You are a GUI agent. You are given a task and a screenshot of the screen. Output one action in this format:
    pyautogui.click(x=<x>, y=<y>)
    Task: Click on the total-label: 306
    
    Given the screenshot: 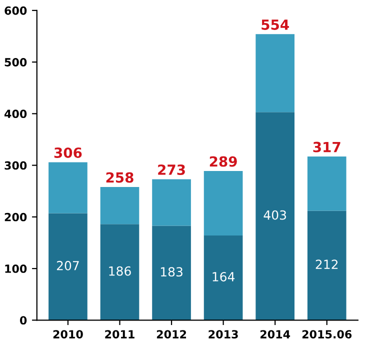 What is the action you would take?
    pyautogui.click(x=68, y=152)
    